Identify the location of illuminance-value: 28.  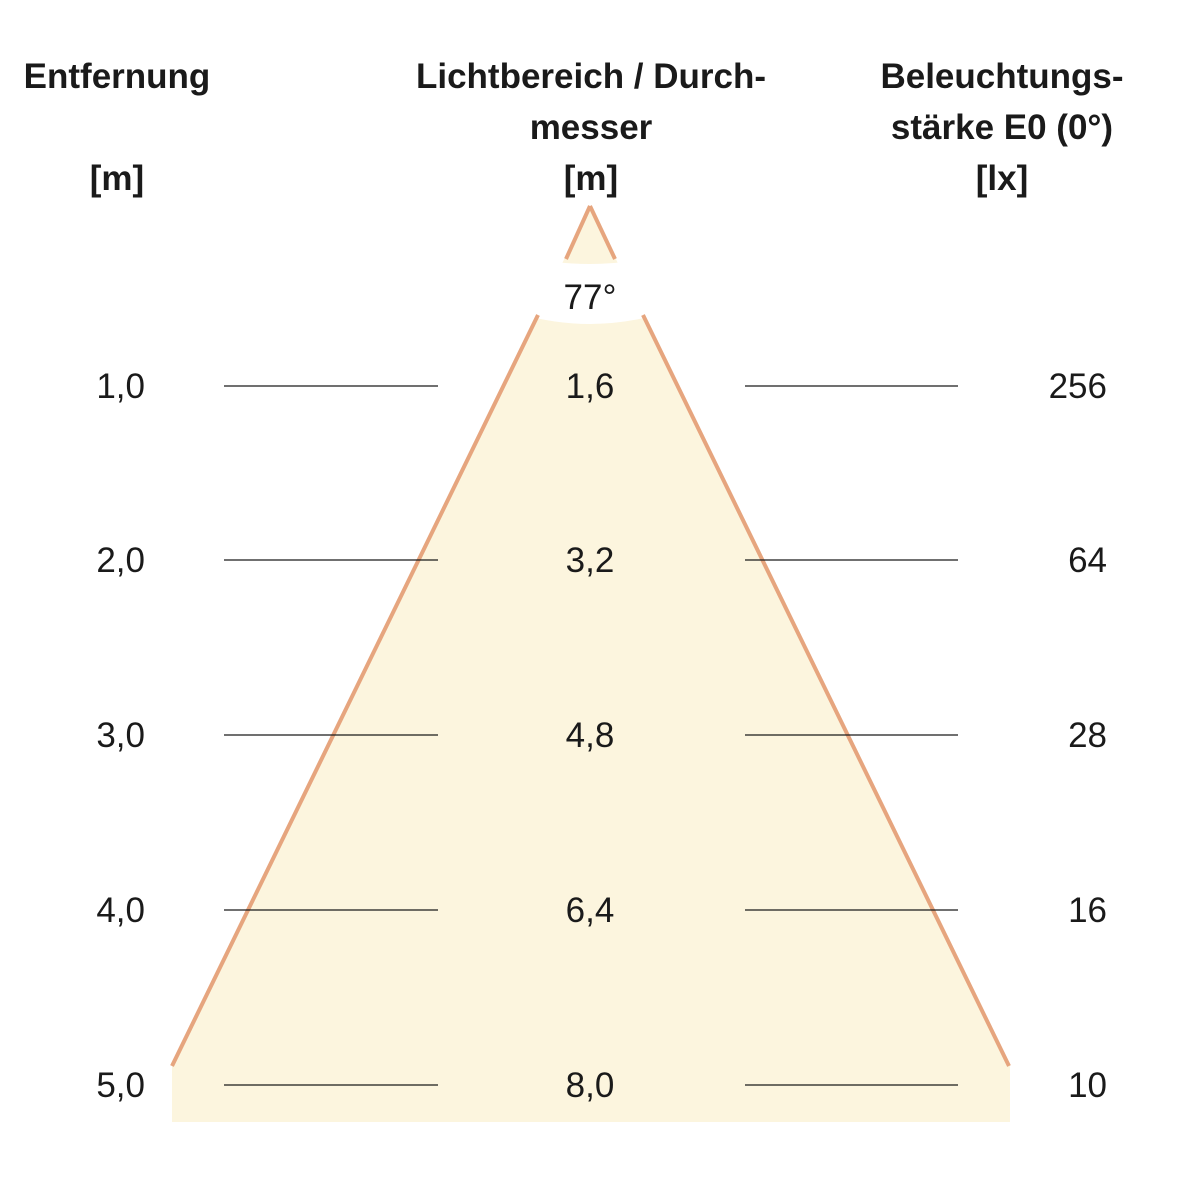
(1087, 735).